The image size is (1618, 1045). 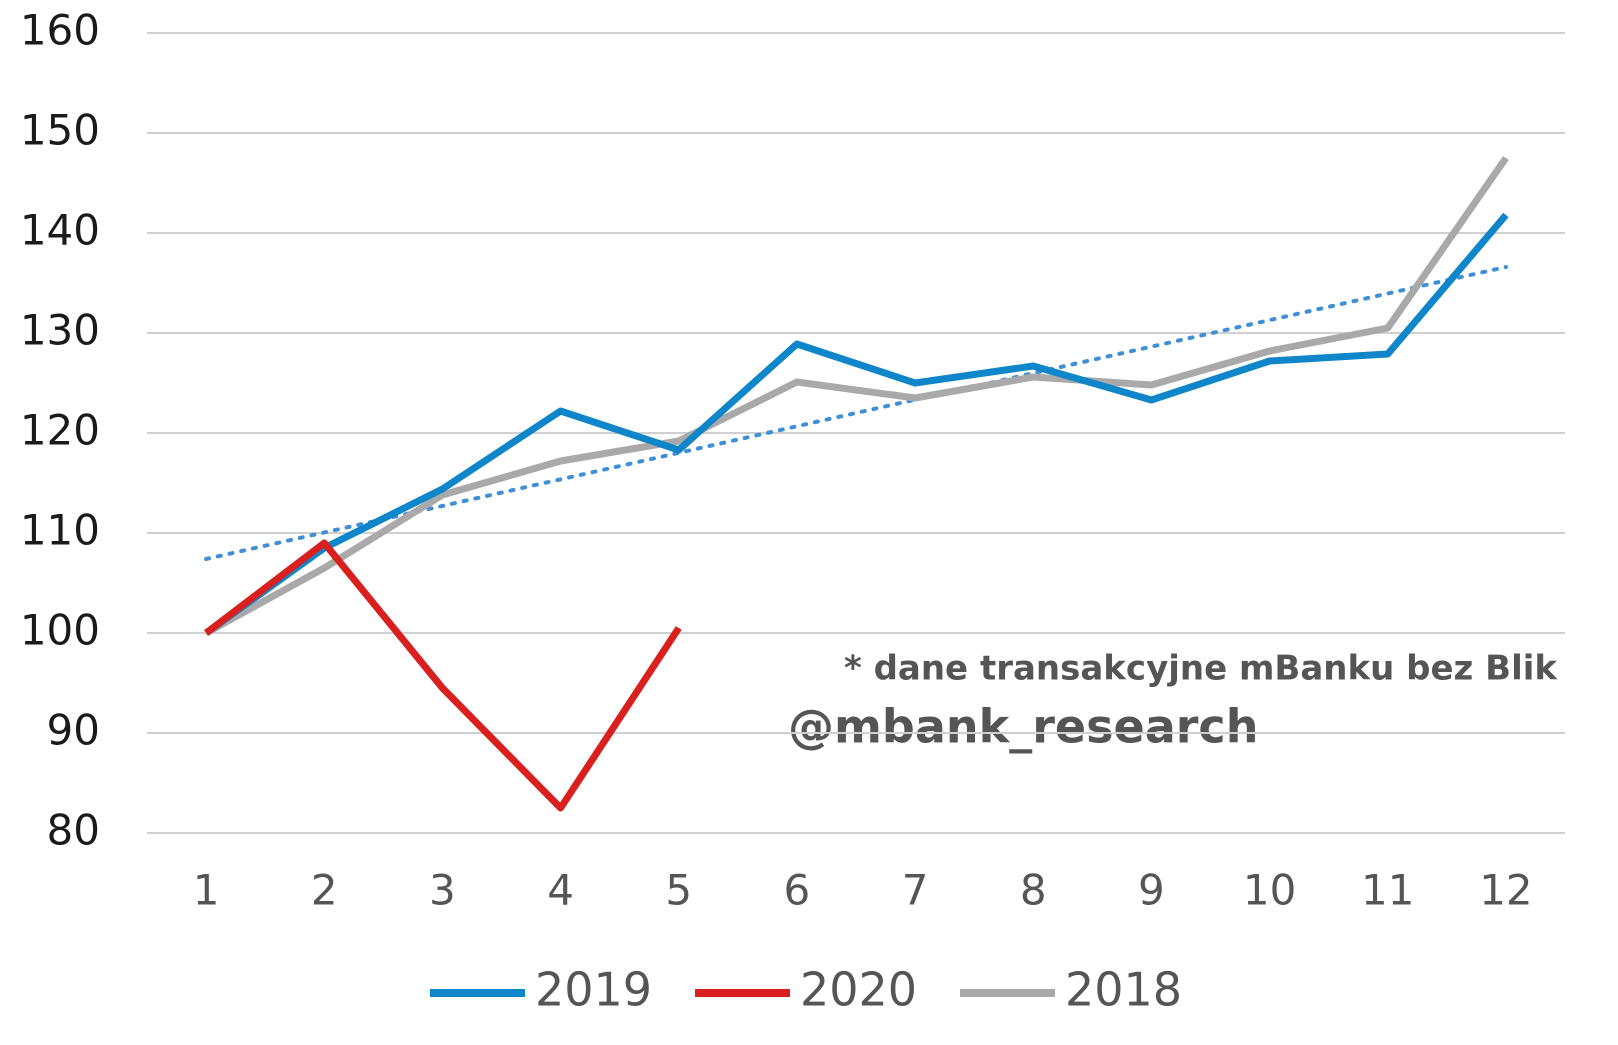 What do you see at coordinates (1023, 727) in the screenshot?
I see `annotation: @mbank_research` at bounding box center [1023, 727].